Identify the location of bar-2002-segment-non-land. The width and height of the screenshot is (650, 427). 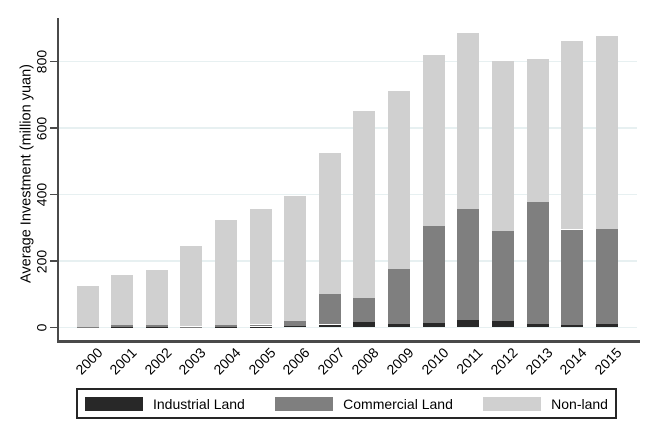
(156, 297).